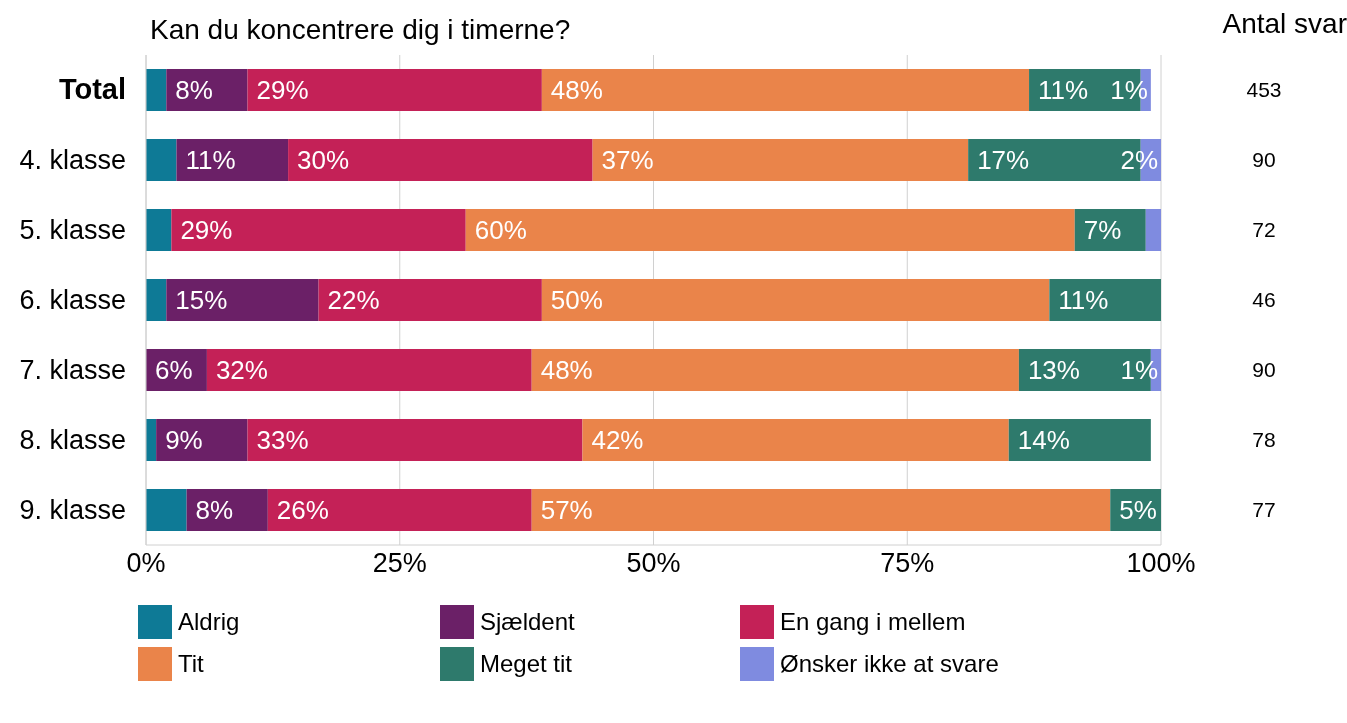  Describe the element at coordinates (1264, 439) in the screenshot. I see `text: 78` at that location.